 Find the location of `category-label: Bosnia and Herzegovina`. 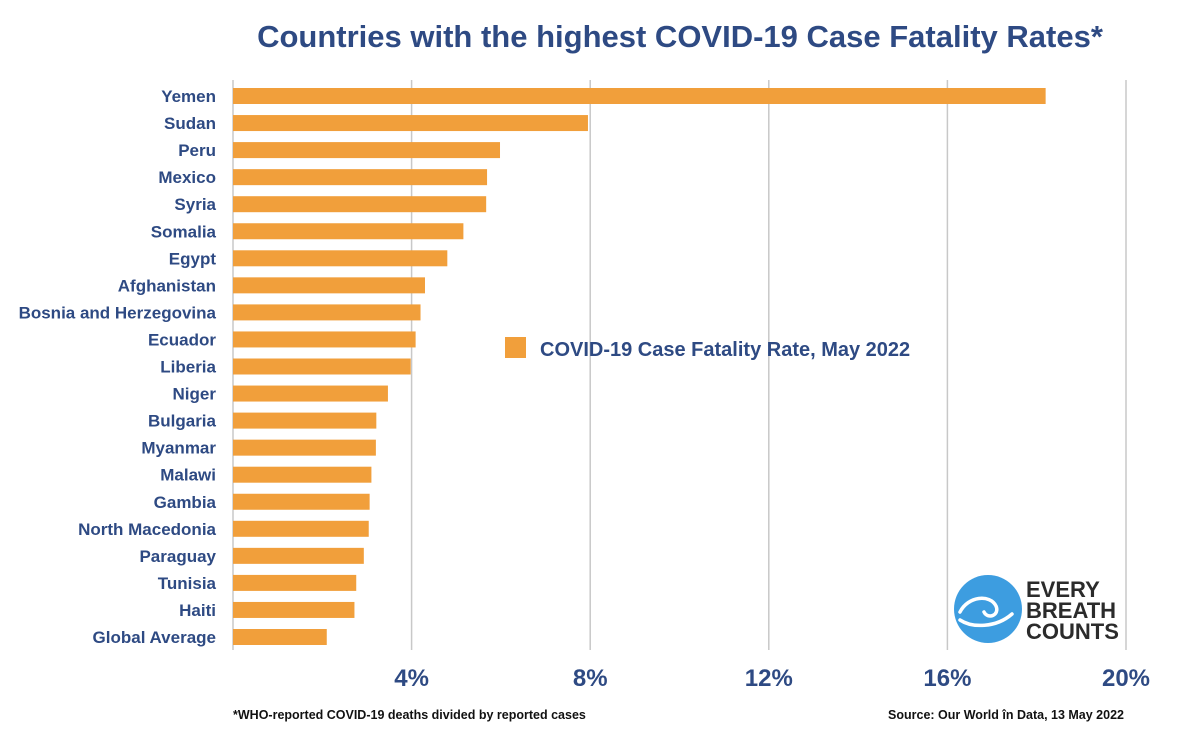

category-label: Bosnia and Herzegovina is located at coordinates (118, 312).